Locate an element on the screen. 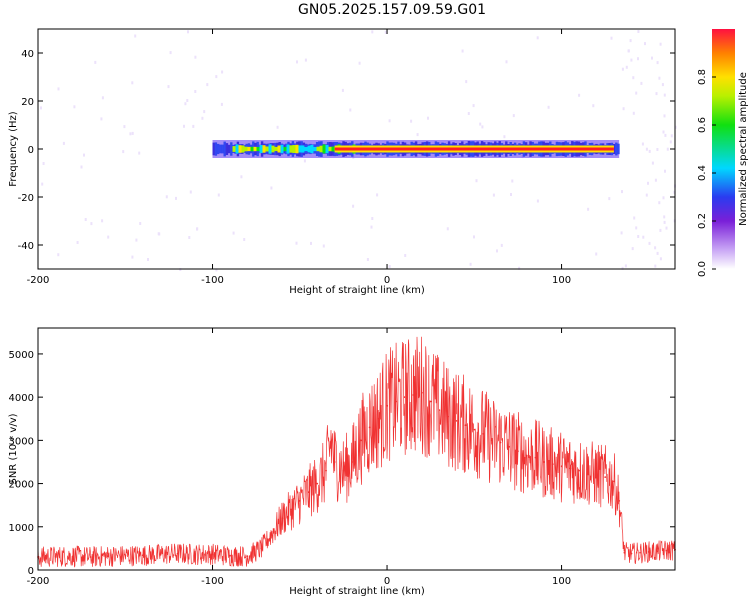 The image size is (750, 600). ridge-peak-core is located at coordinates (474, 149).